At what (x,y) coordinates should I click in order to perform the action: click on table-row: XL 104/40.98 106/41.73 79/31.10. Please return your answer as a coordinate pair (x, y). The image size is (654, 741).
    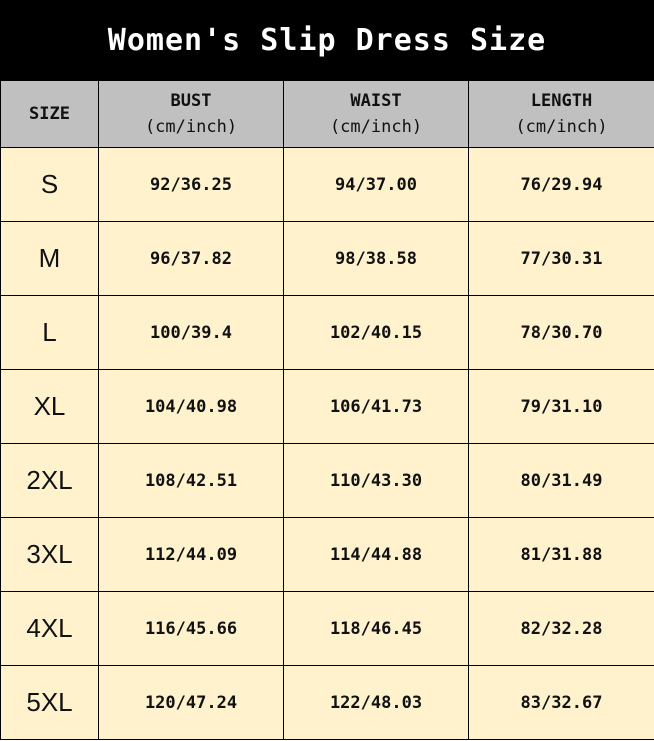
    Looking at the image, I should click on (327, 406).